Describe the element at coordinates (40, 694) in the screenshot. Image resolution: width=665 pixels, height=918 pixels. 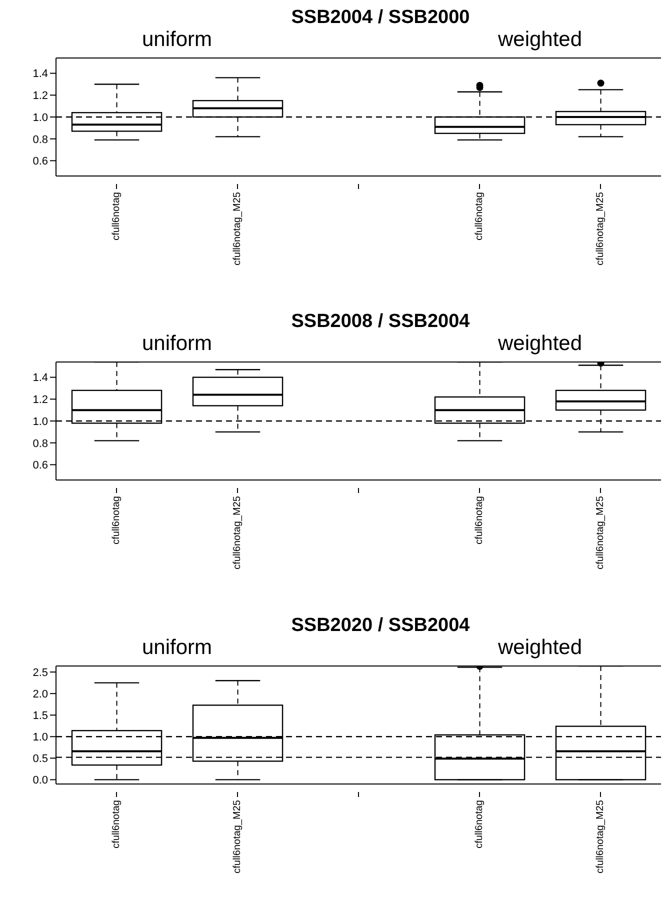
I see `y-tick-label: 2.0` at that location.